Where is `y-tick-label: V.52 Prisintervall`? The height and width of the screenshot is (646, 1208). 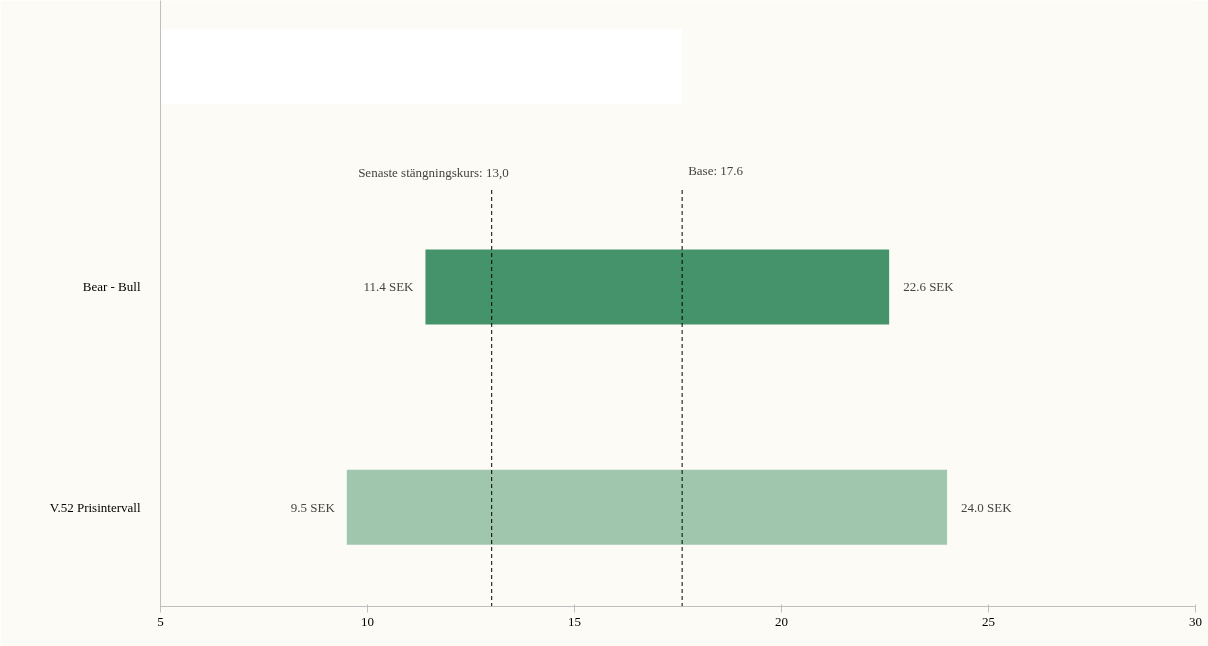 y-tick-label: V.52 Prisintervall is located at coordinates (95, 507).